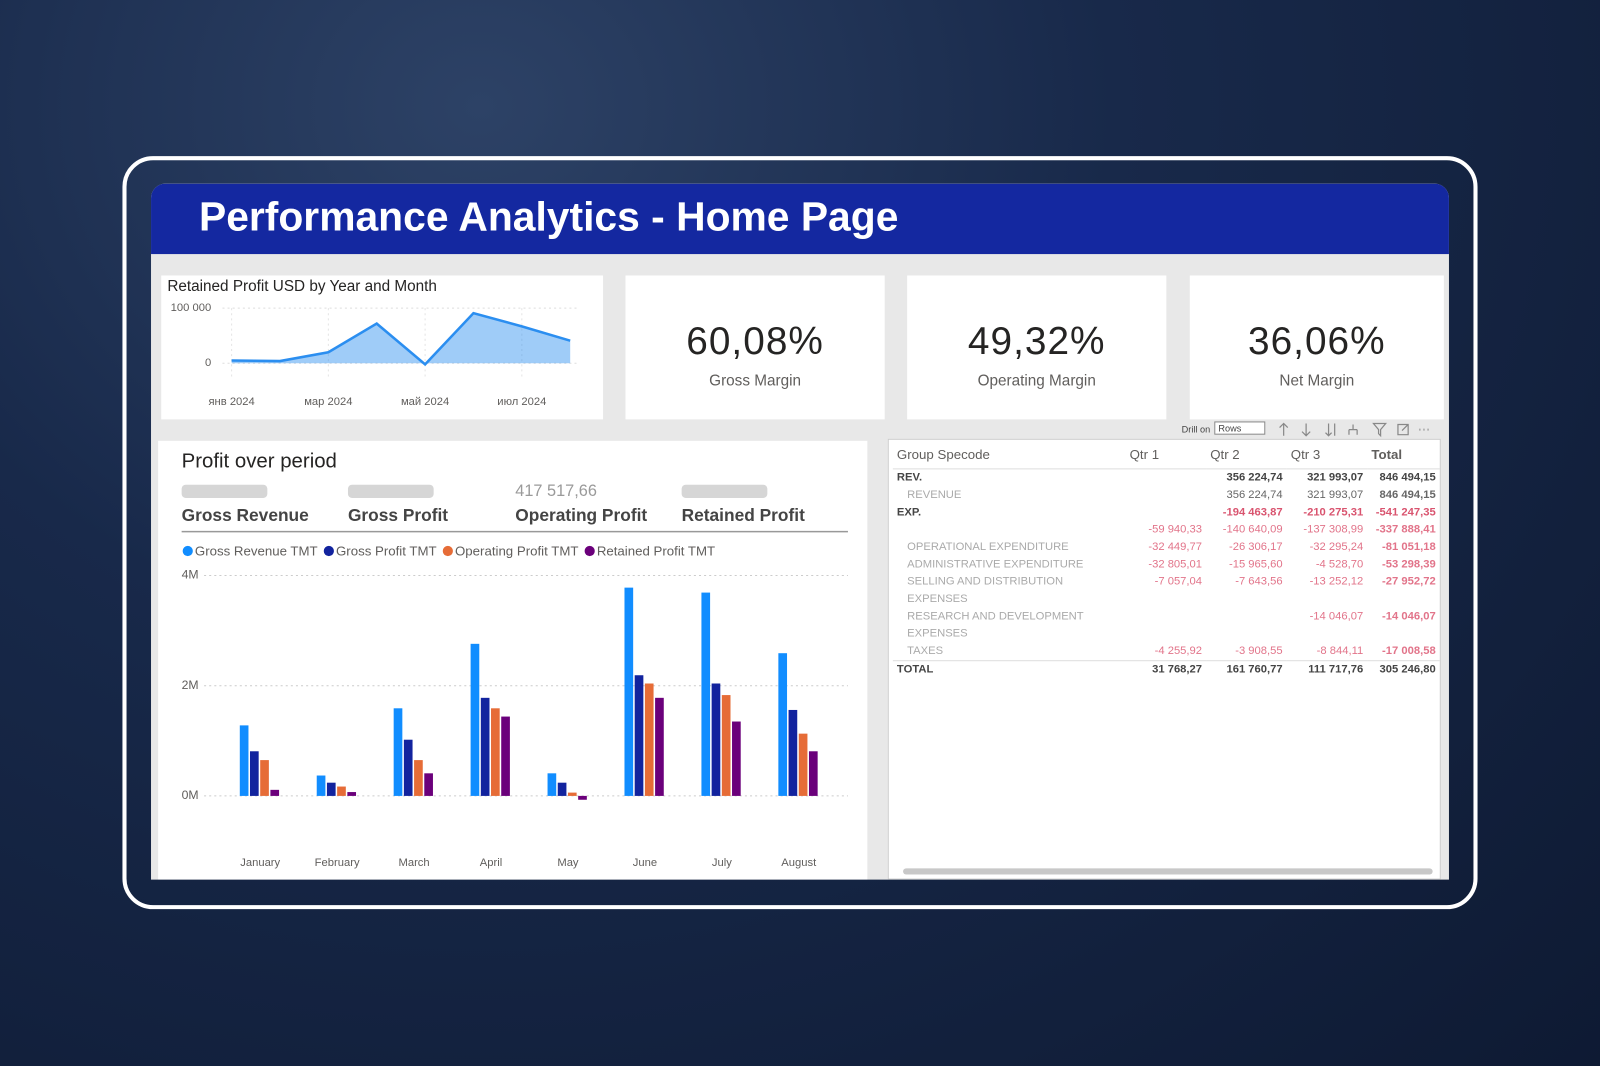 This screenshot has width=1600, height=1066. What do you see at coordinates (568, 863) in the screenshot?
I see `x-tick-label: May` at bounding box center [568, 863].